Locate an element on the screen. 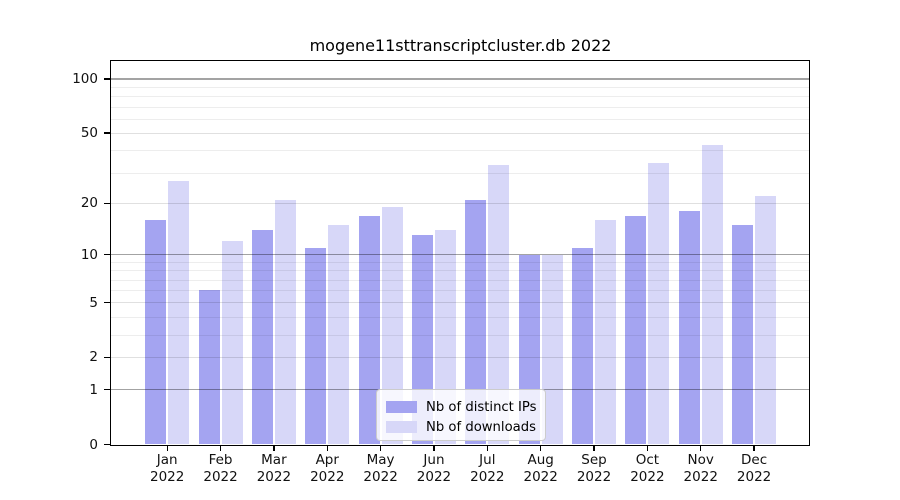 The image size is (900, 500). bar-distinct-ips-sep is located at coordinates (583, 346).